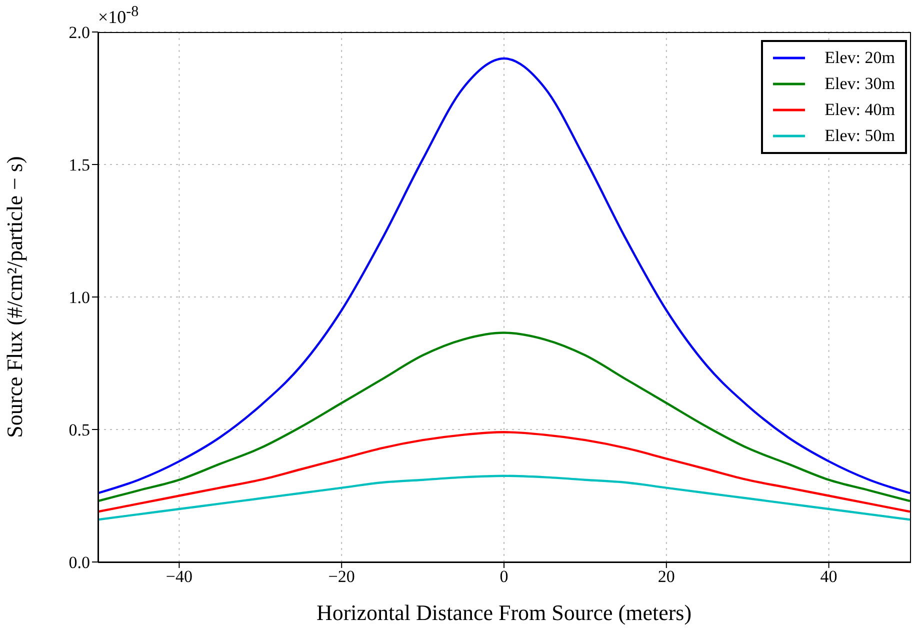 The width and height of the screenshot is (913, 632). Describe the element at coordinates (859, 58) in the screenshot. I see `legend-label: Elev: 20m` at that location.